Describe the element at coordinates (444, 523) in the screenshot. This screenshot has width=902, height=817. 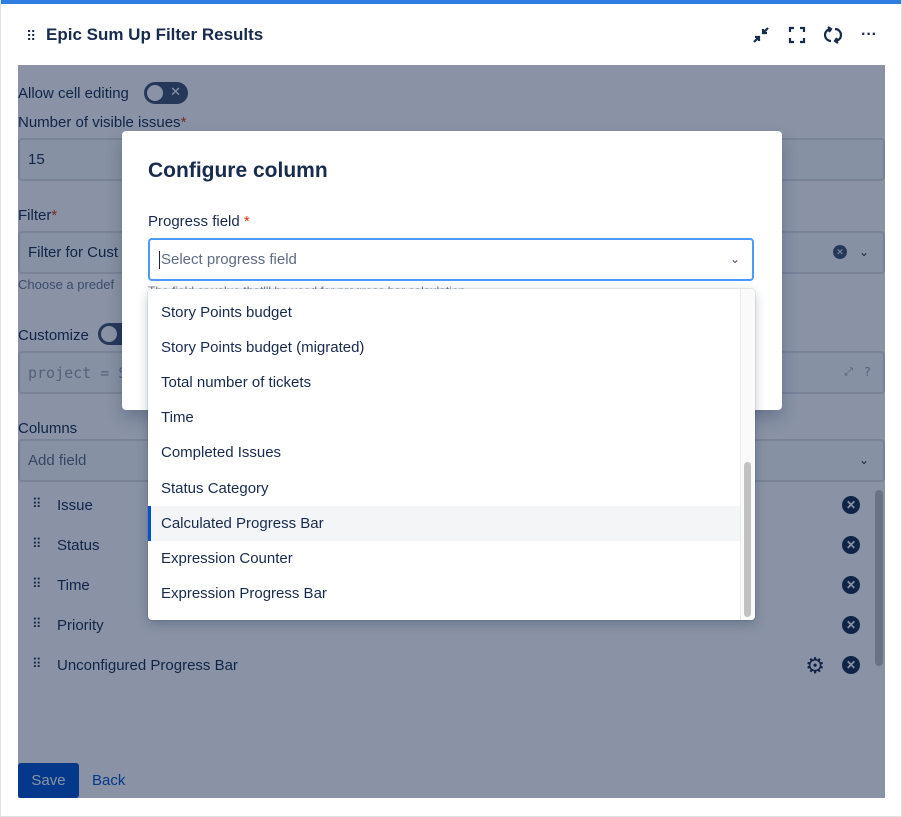
I see `menu-option-highlighted: Calculated Progress Bar` at that location.